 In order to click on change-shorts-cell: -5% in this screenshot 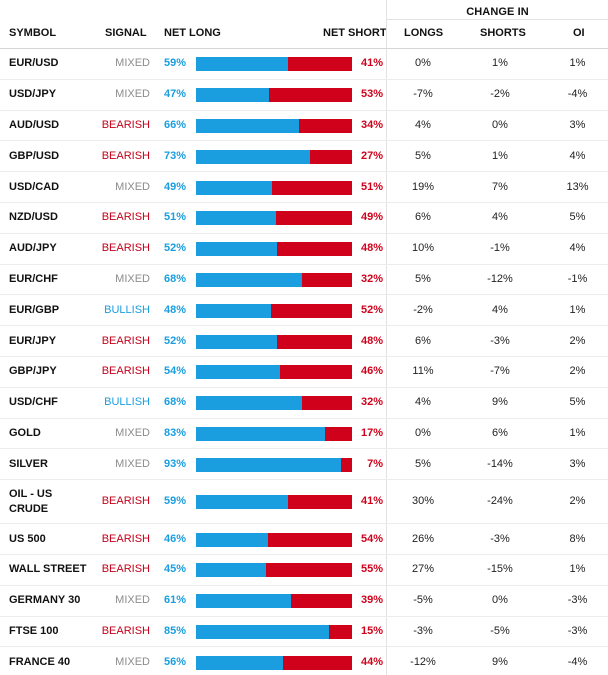, I will do `click(500, 630)`.